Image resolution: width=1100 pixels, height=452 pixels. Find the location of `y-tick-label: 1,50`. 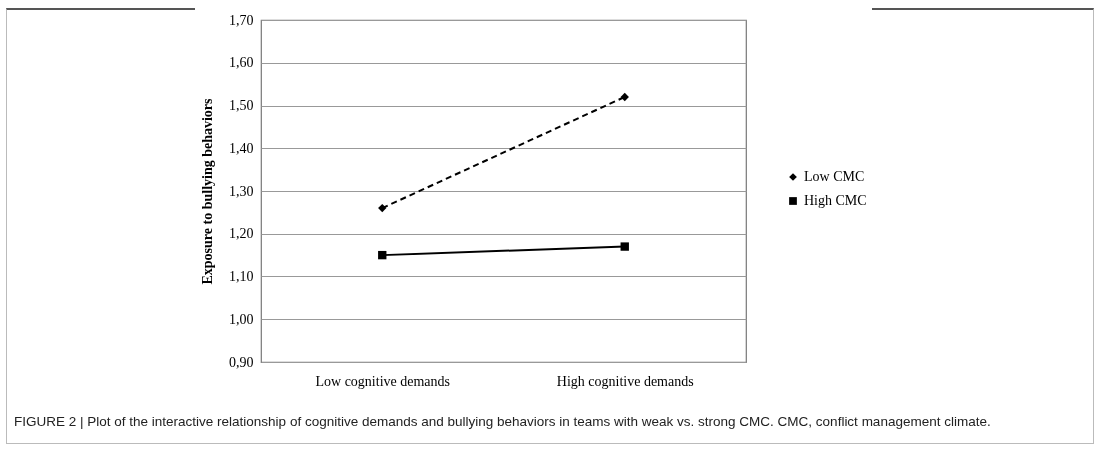

y-tick-label: 1,50 is located at coordinates (241, 105).